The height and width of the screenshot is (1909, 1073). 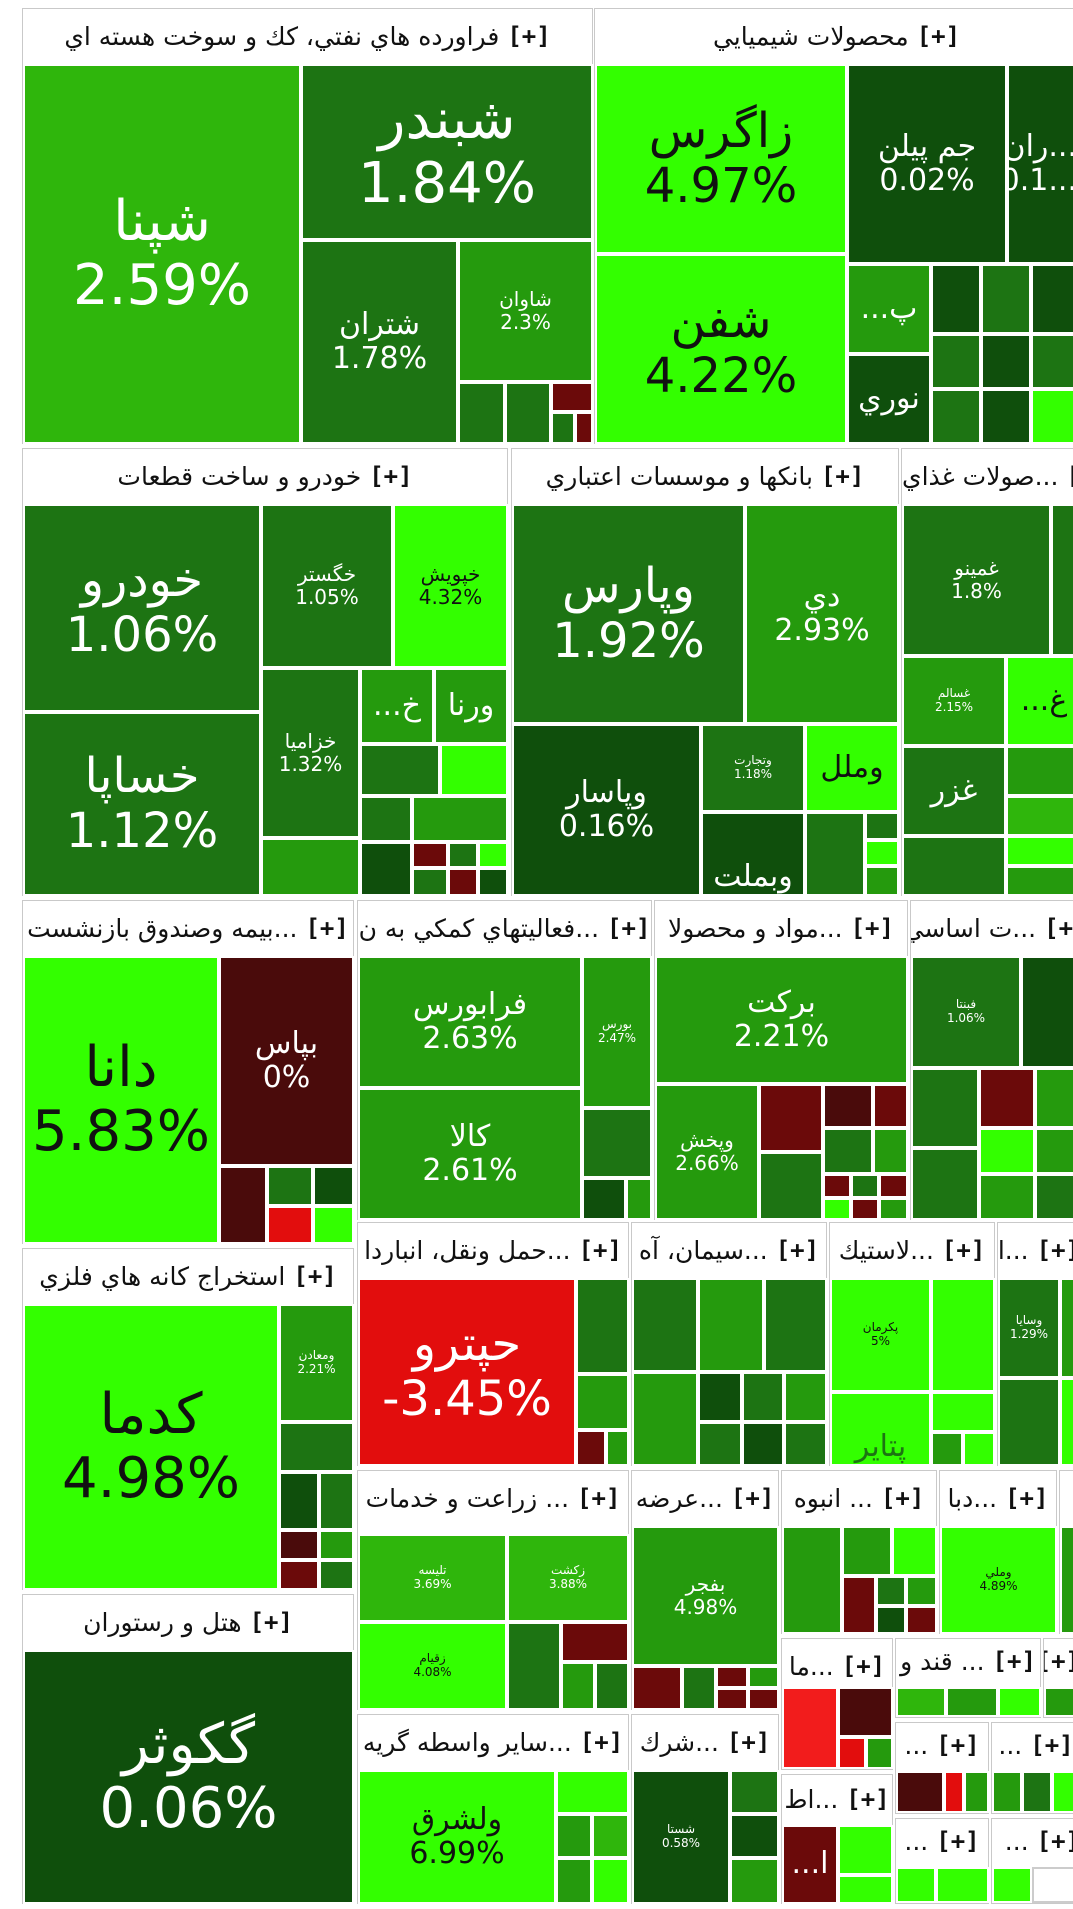 I want to click on stock-tile-shbandar: شبندر 1.84%, so click(x=447, y=152).